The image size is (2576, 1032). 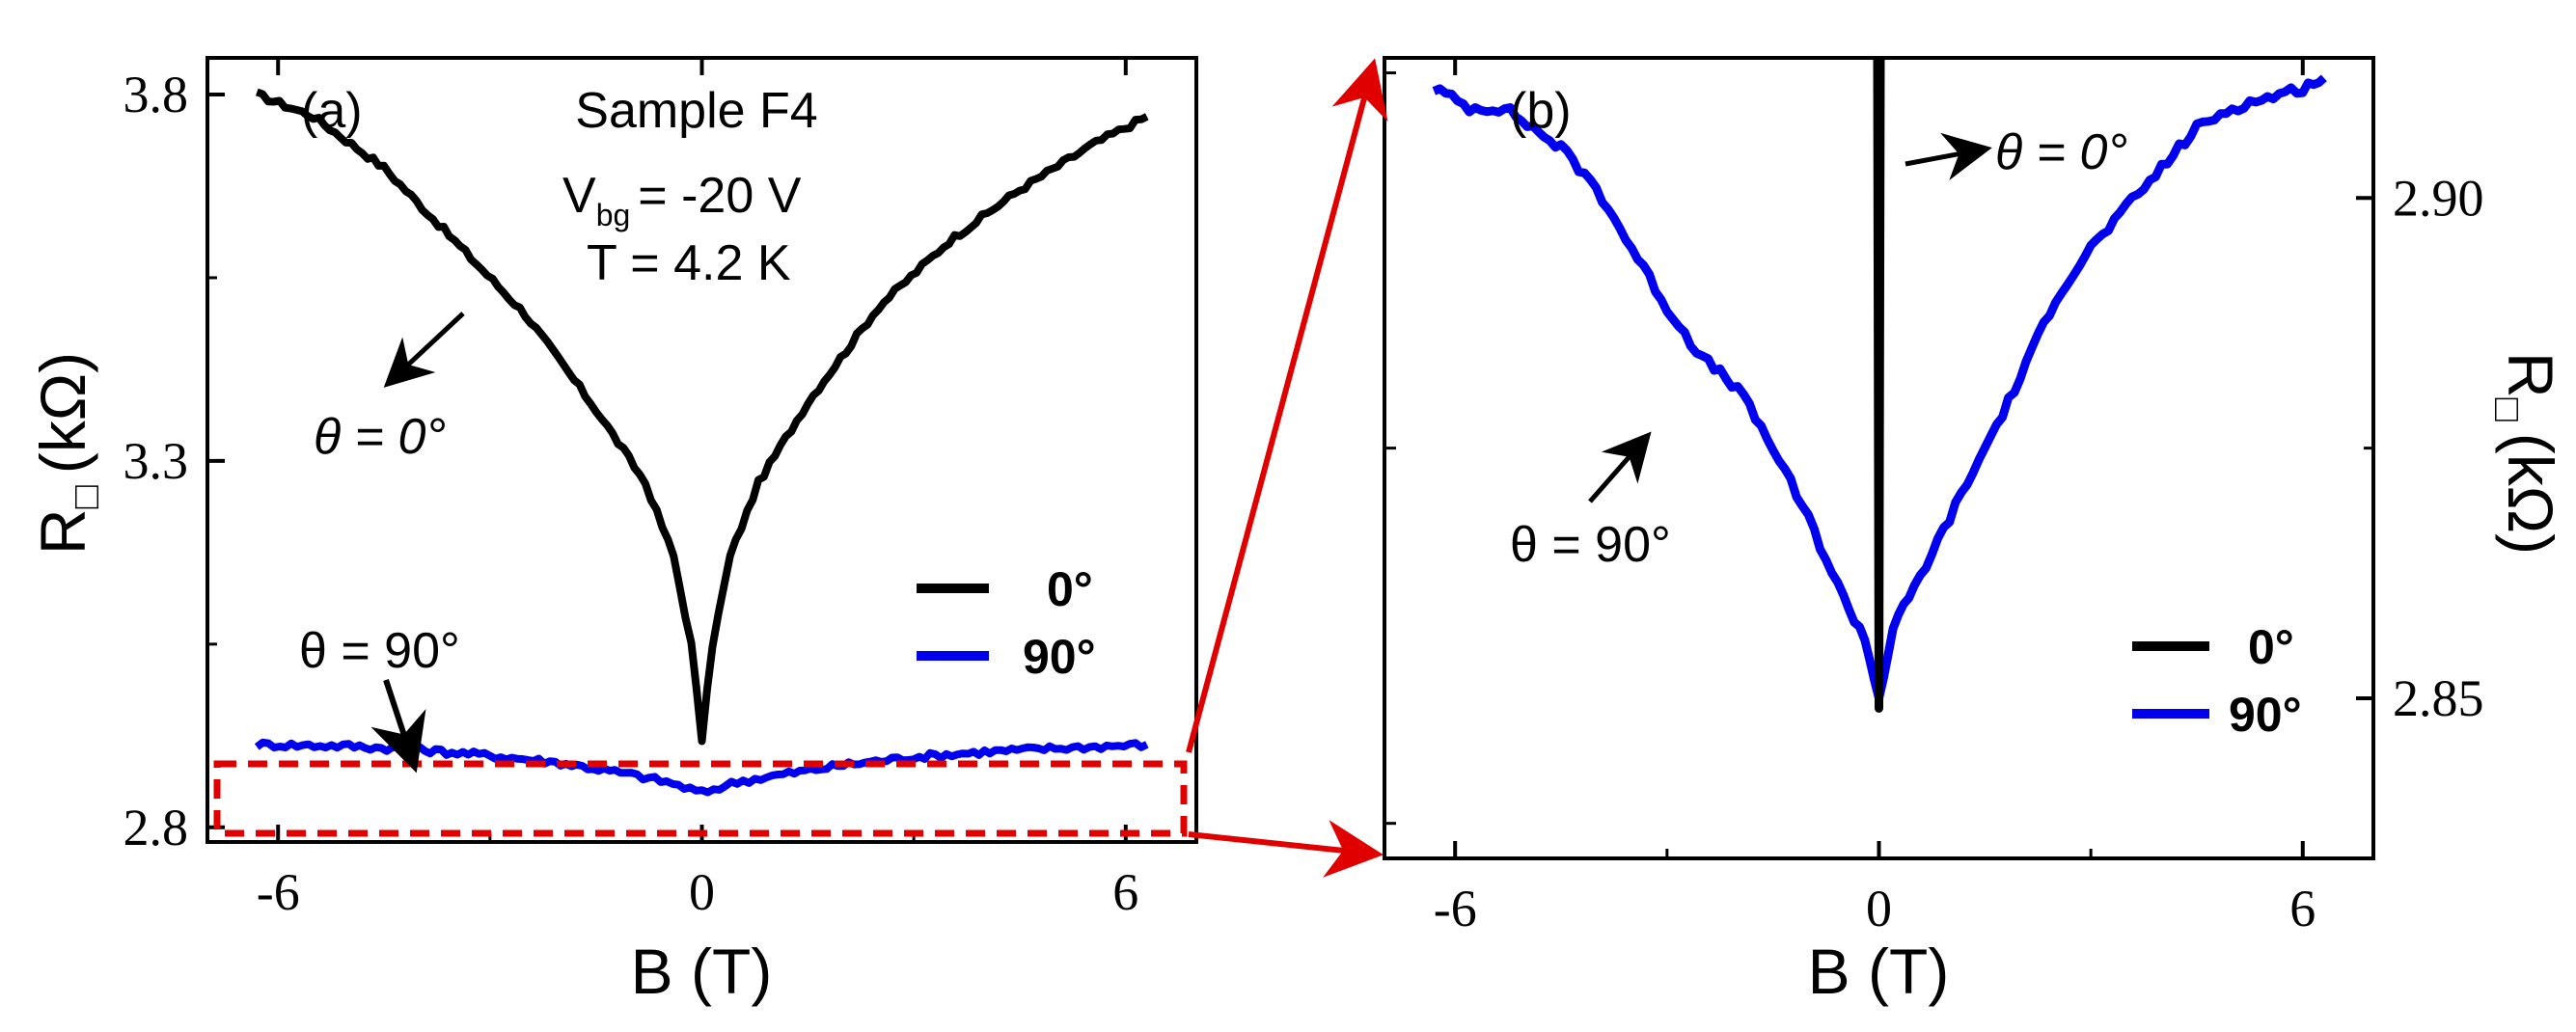 What do you see at coordinates (2271, 647) in the screenshot?
I see `legend-b-0-label: 0°` at bounding box center [2271, 647].